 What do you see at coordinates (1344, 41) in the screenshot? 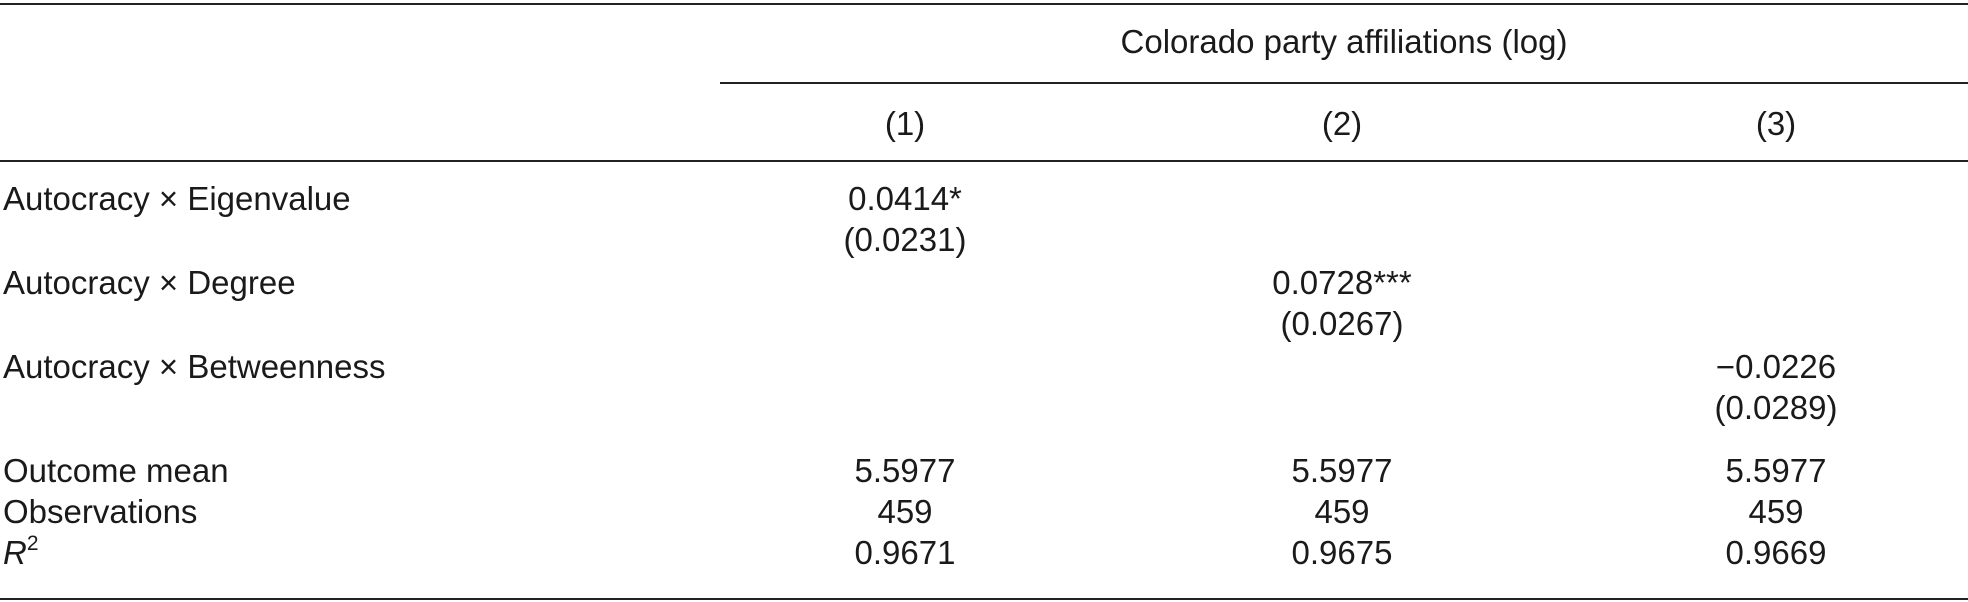
I see `column-group-header: Colorado party affiliations (log)` at bounding box center [1344, 41].